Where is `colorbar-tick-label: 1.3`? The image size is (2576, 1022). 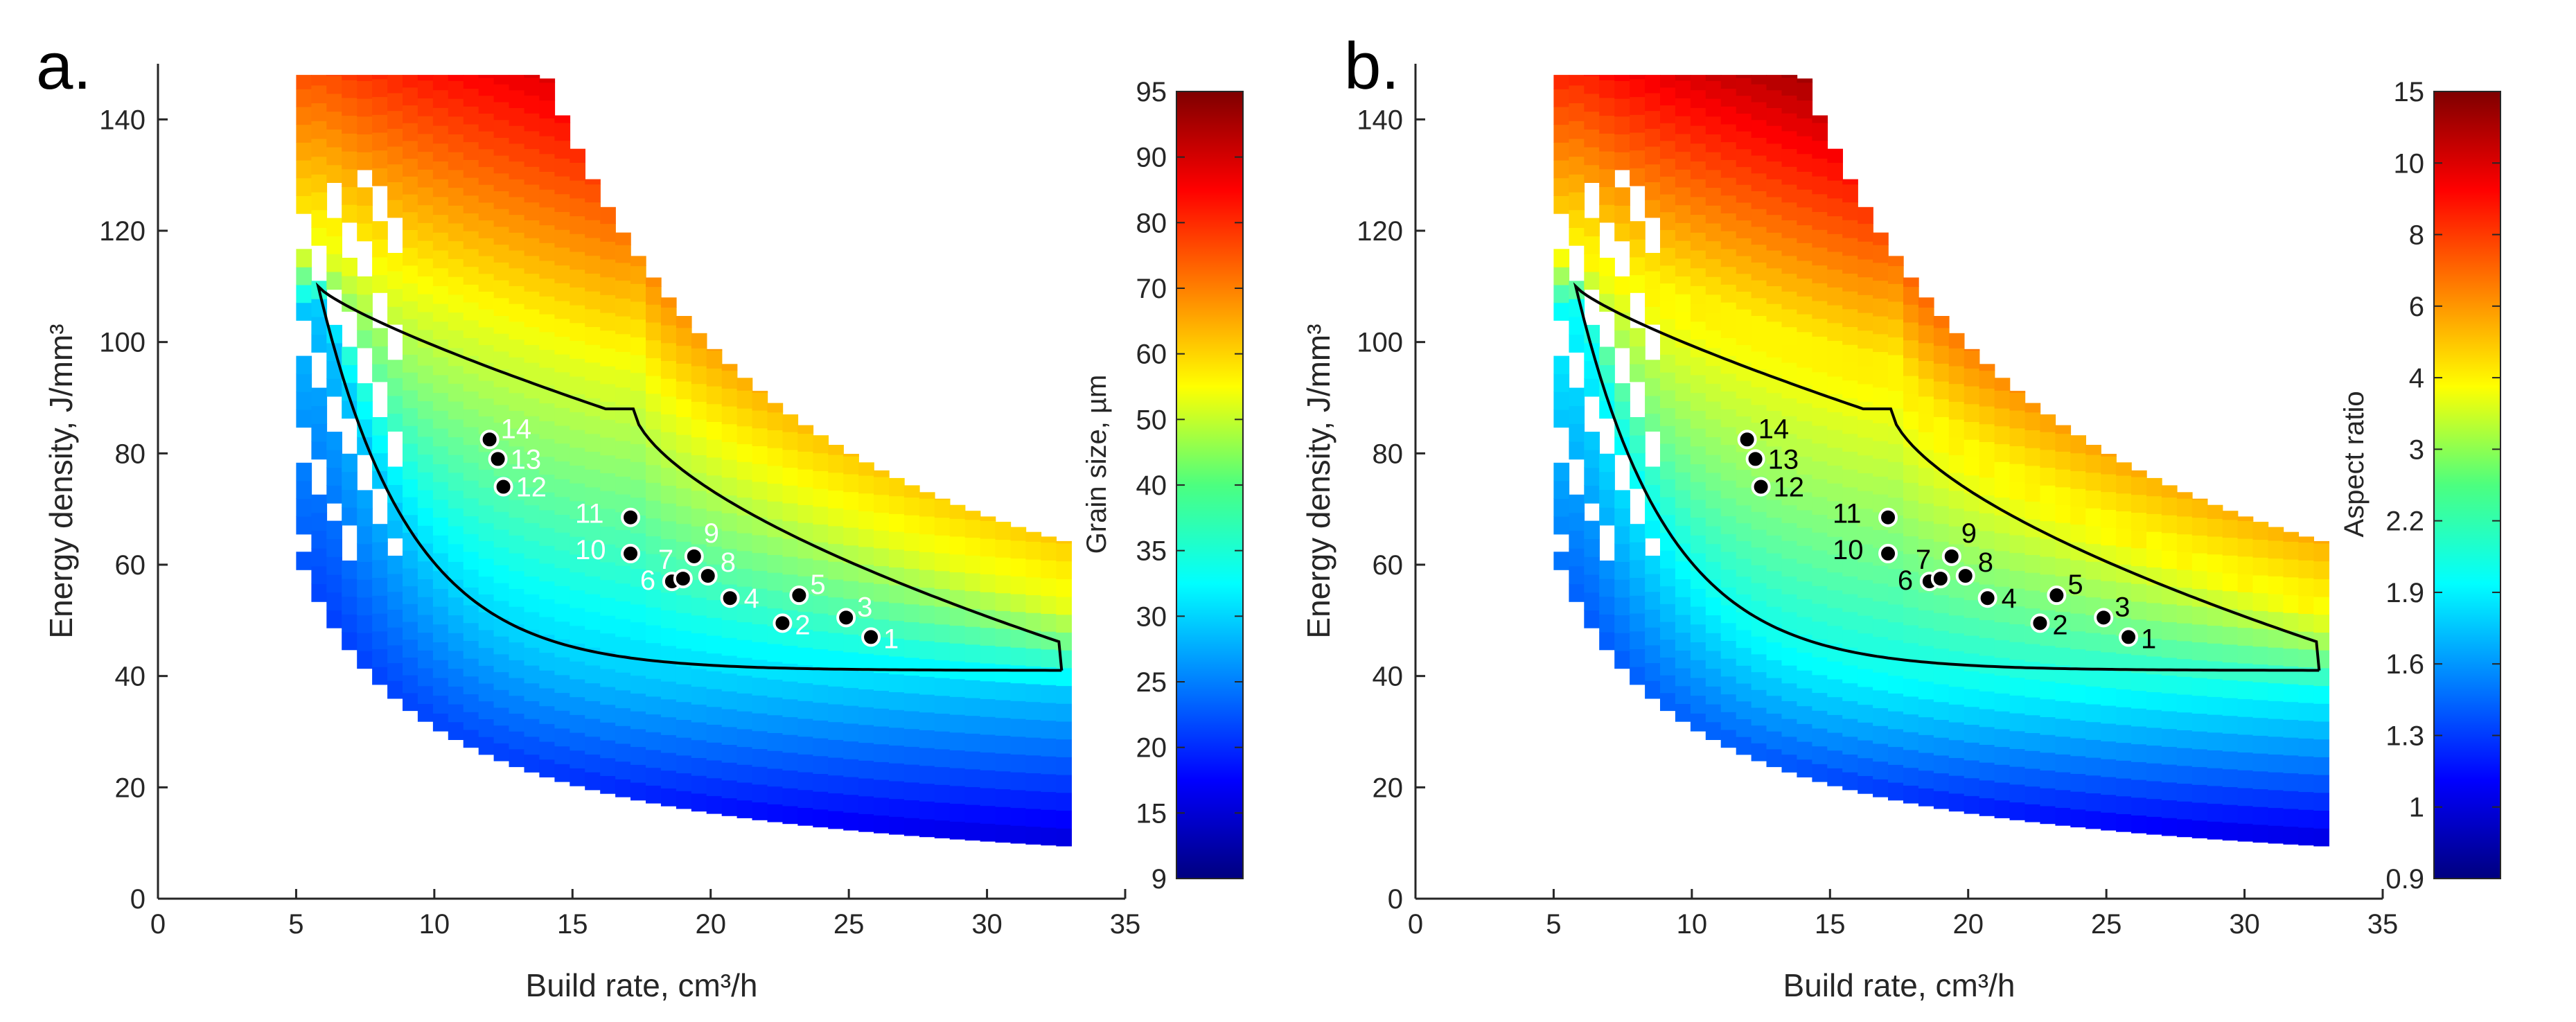 colorbar-tick-label: 1.3 is located at coordinates (2404, 736).